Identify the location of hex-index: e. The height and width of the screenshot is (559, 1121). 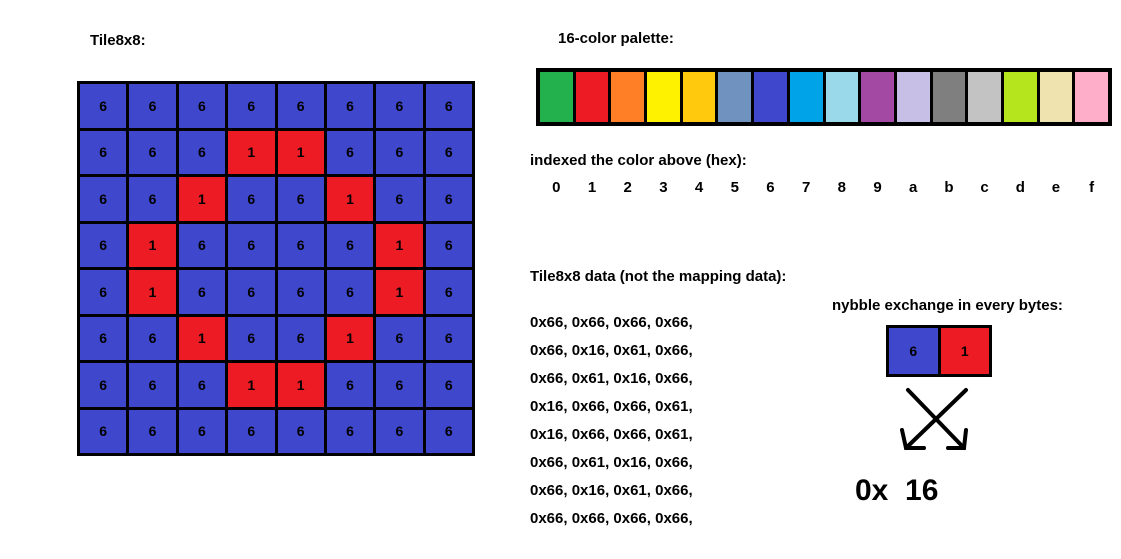
(1056, 187).